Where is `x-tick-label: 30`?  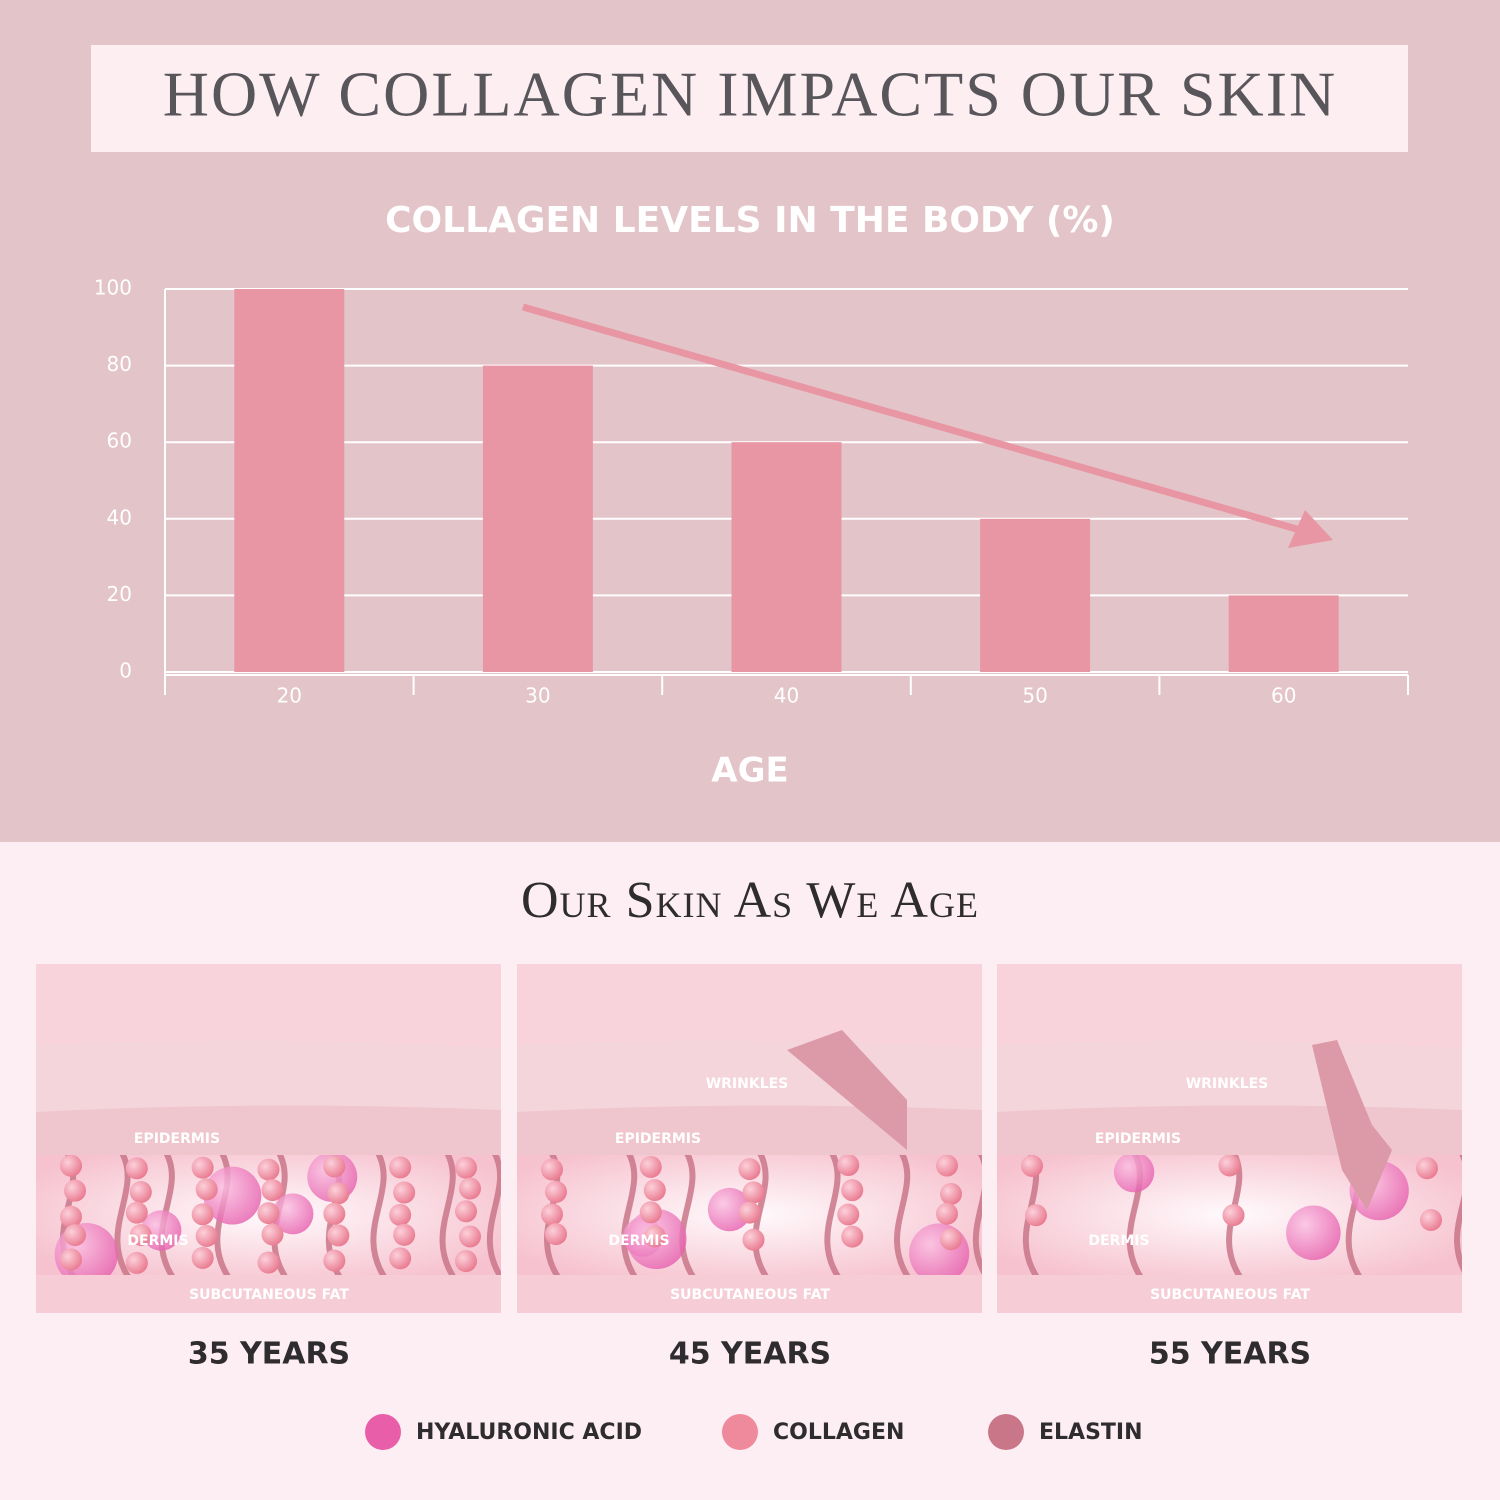
x-tick-label: 30 is located at coordinates (537, 696).